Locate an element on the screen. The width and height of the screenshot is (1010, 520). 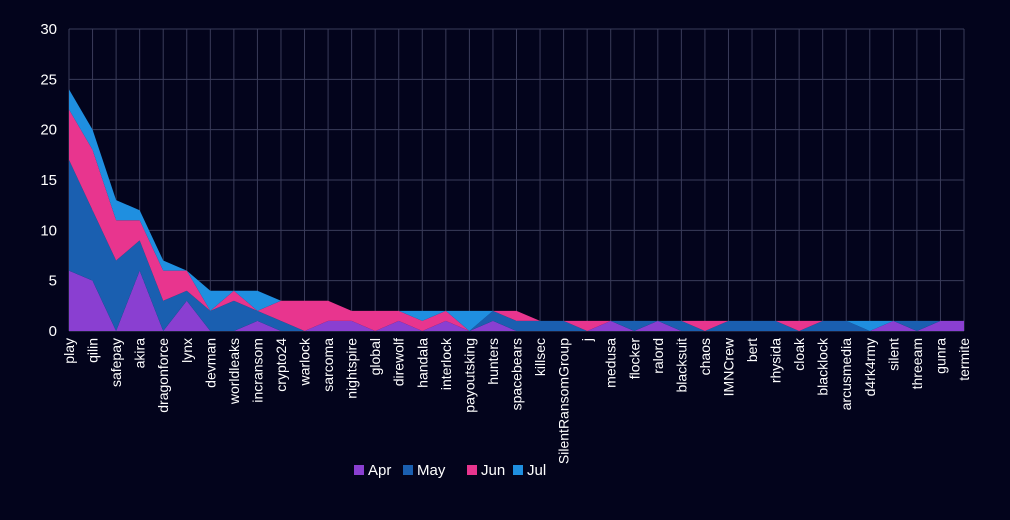
legend-swatch-may is located at coordinates (408, 470).